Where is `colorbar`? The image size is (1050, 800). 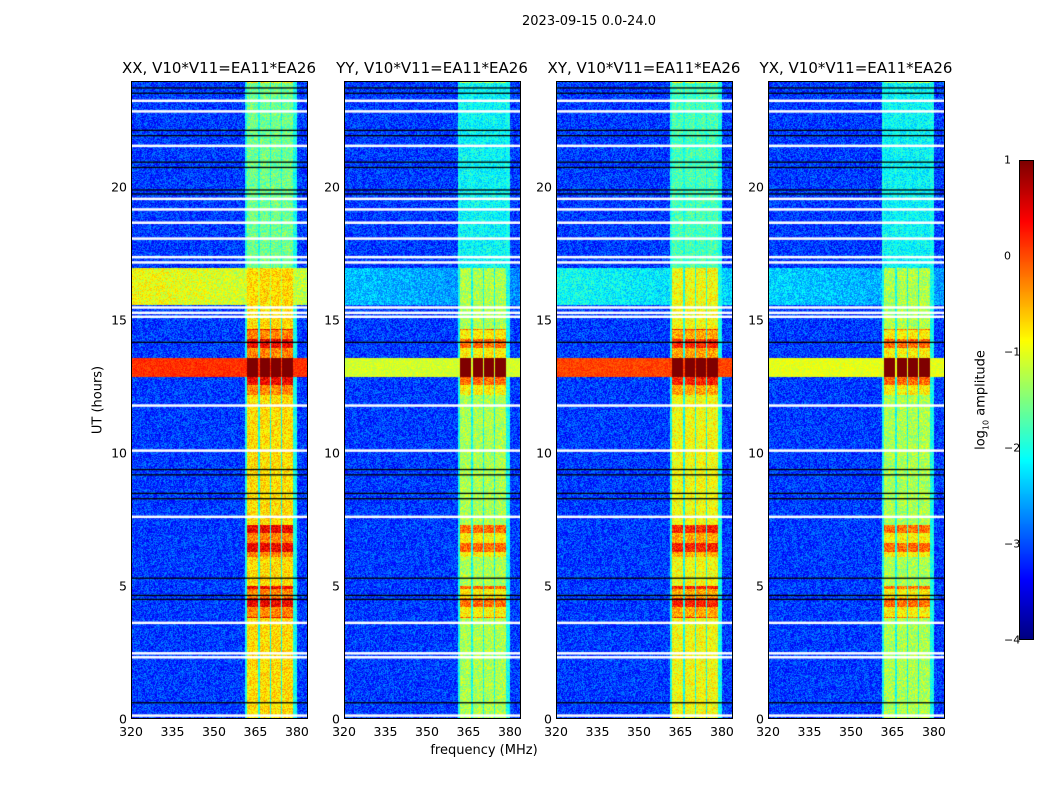 colorbar is located at coordinates (1026, 400).